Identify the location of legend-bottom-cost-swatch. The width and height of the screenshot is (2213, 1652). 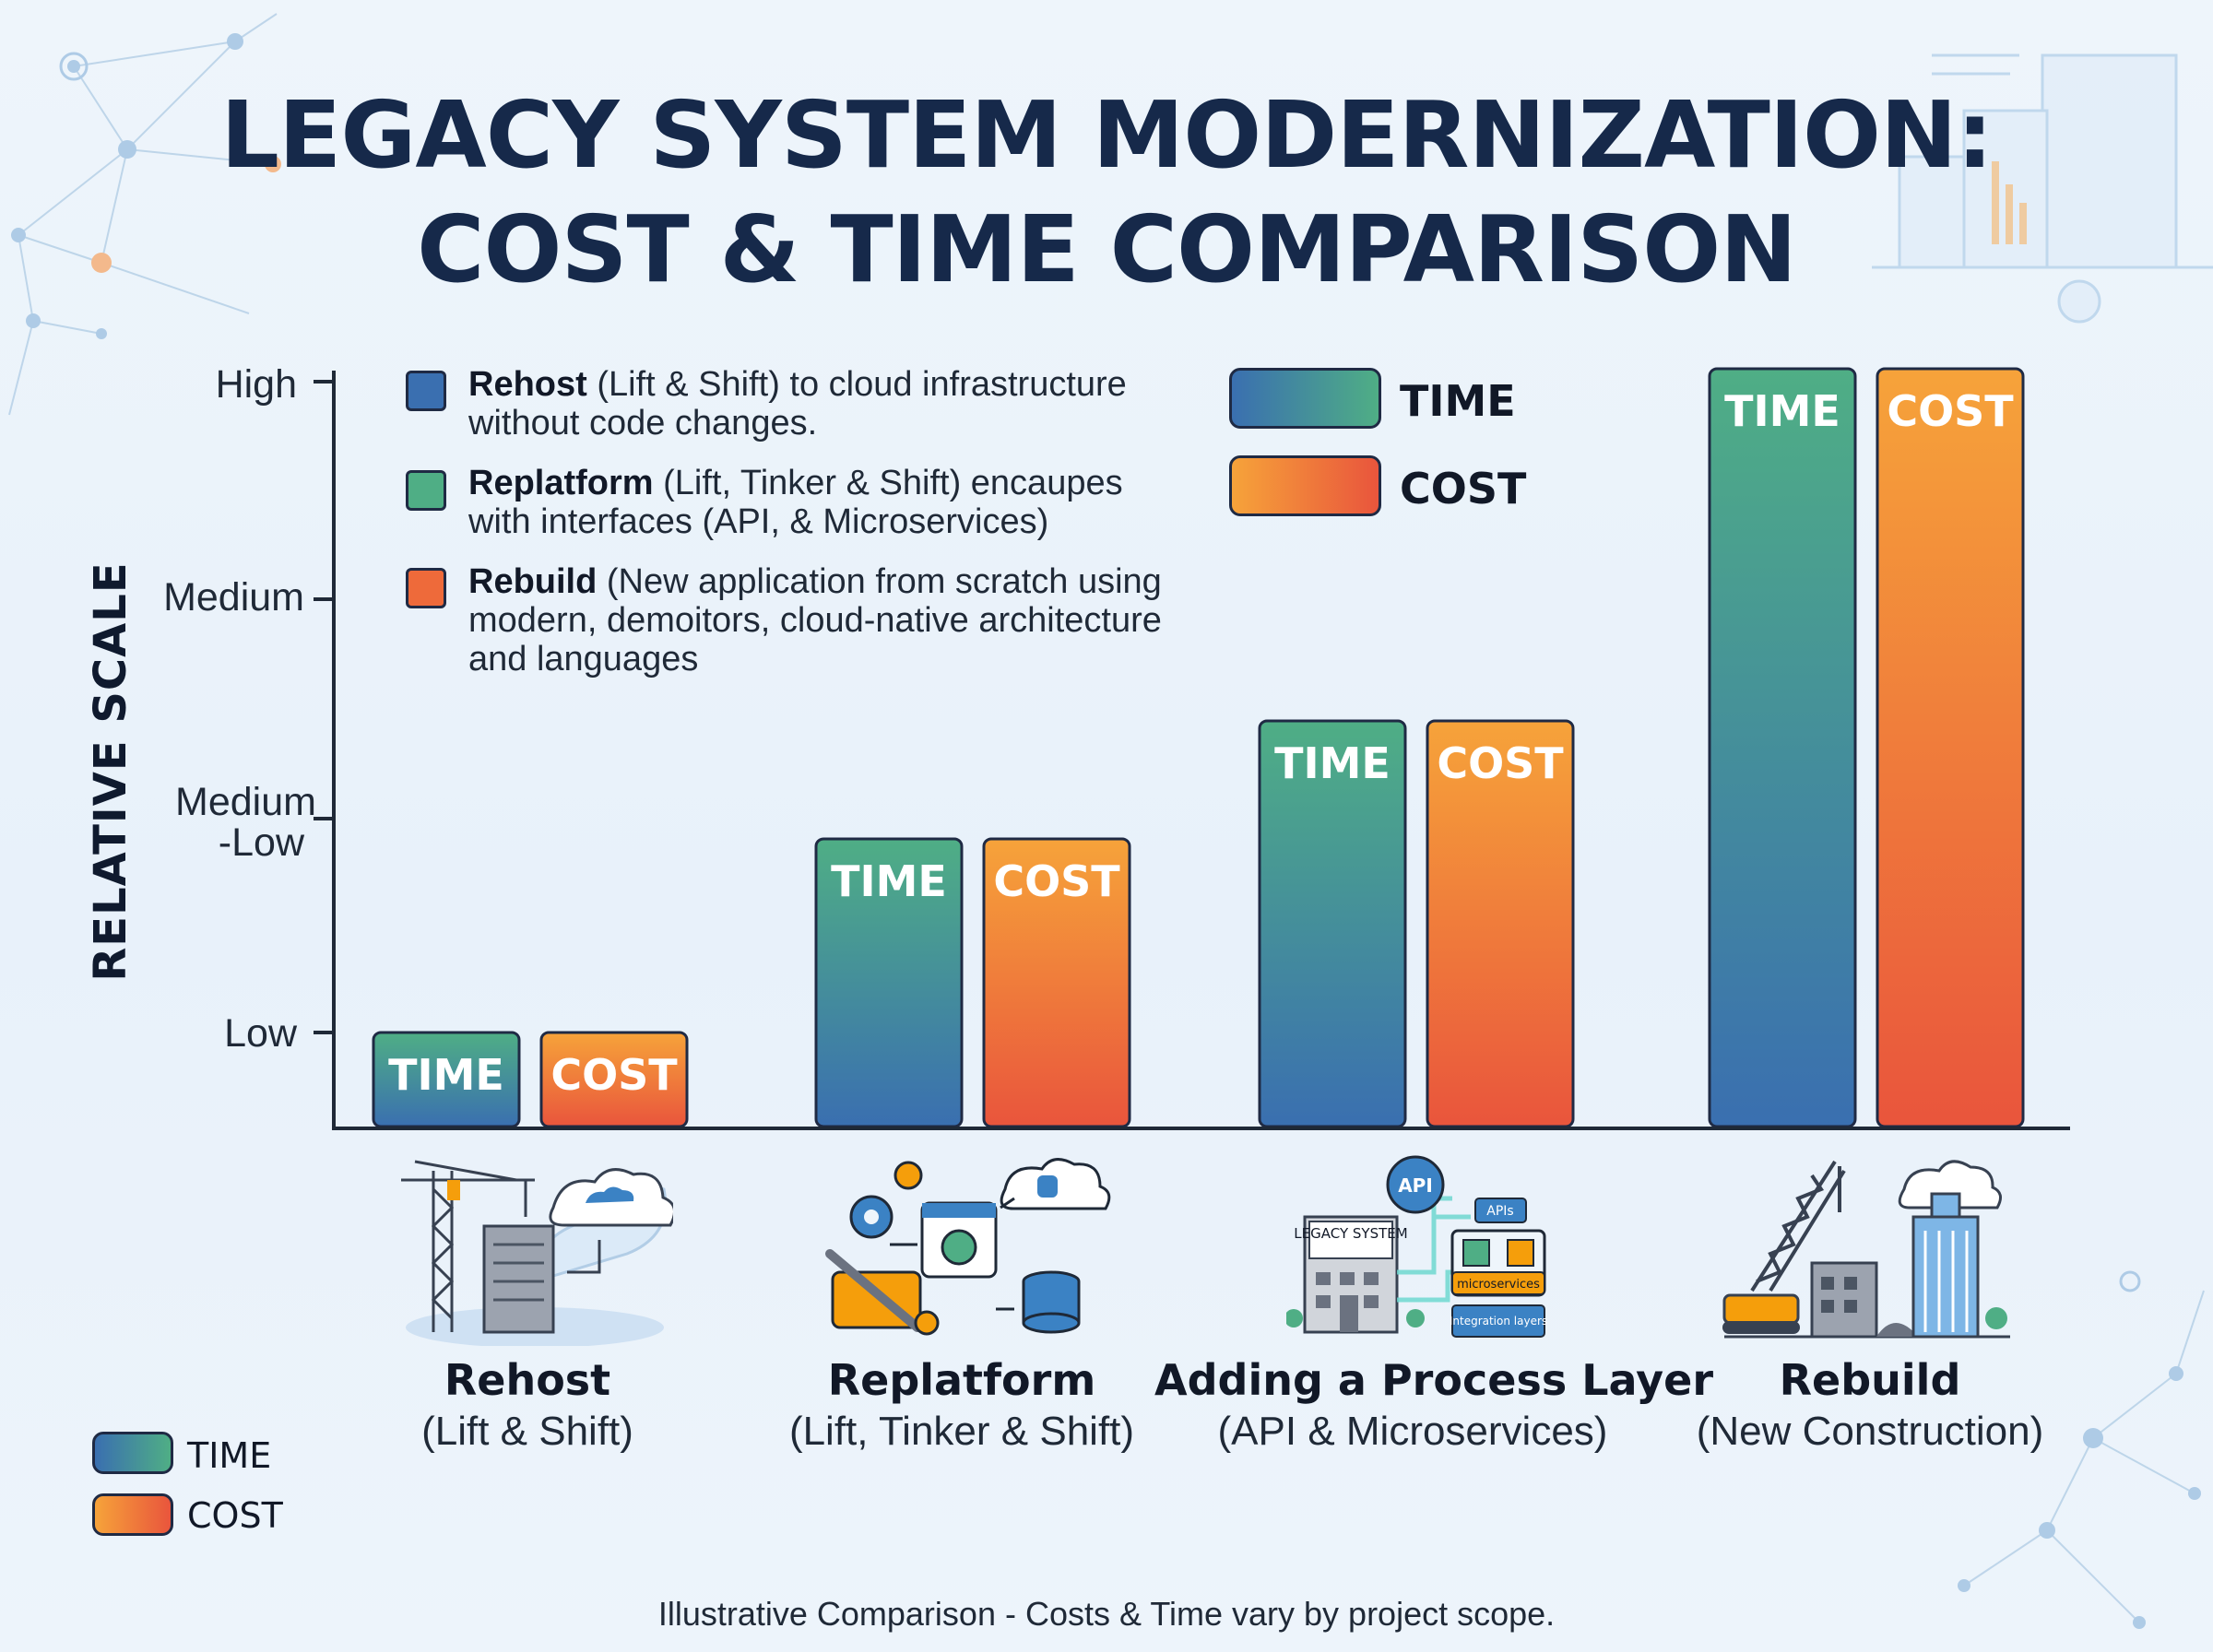
(132, 1514).